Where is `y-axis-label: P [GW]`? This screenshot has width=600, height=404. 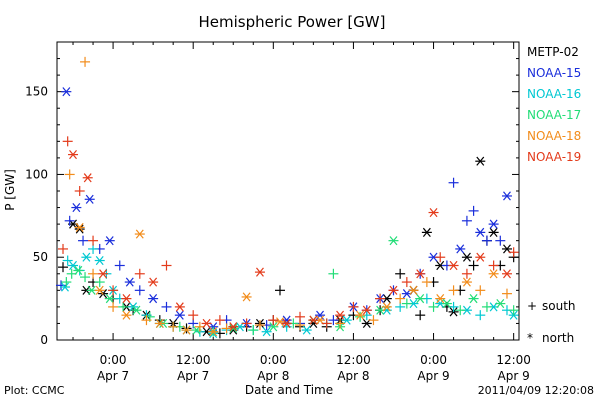 y-axis-label: P [GW] is located at coordinates (10, 190).